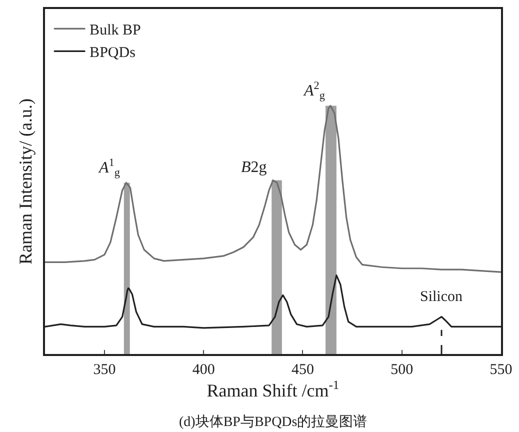  I want to click on x-tick-label: 550, so click(501, 370).